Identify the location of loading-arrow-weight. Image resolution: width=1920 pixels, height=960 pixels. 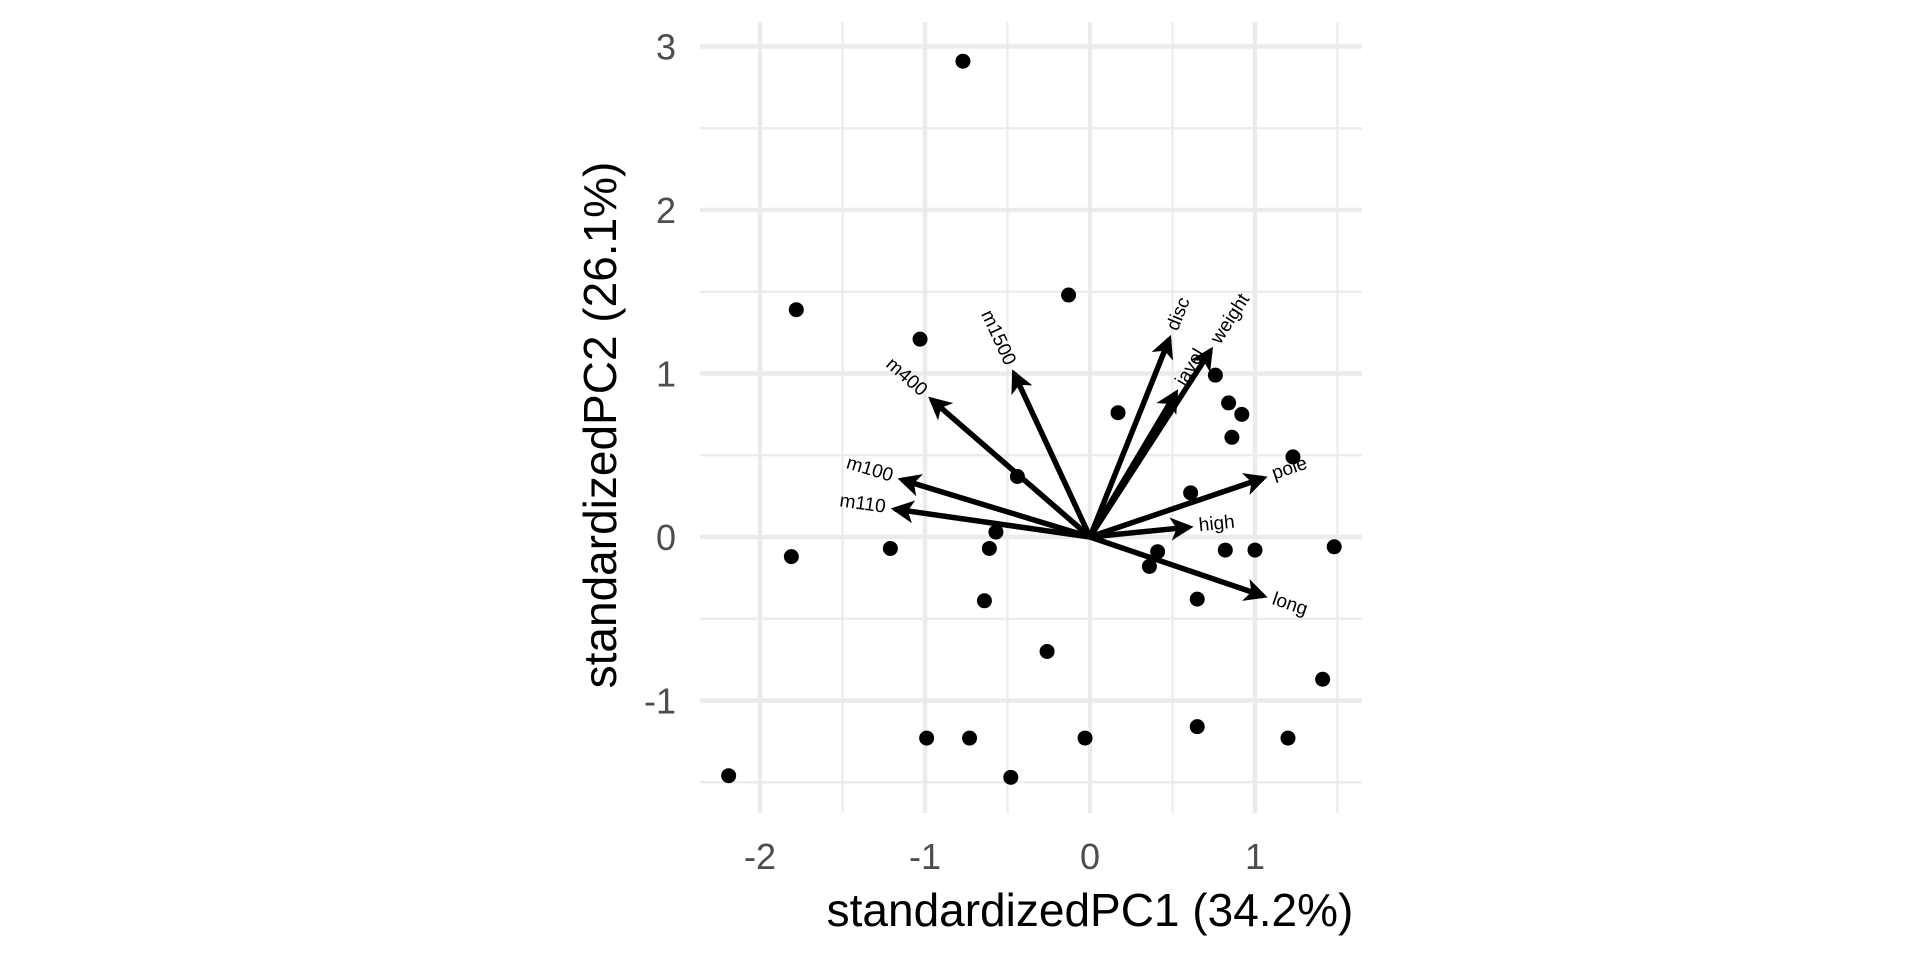
(1150, 442).